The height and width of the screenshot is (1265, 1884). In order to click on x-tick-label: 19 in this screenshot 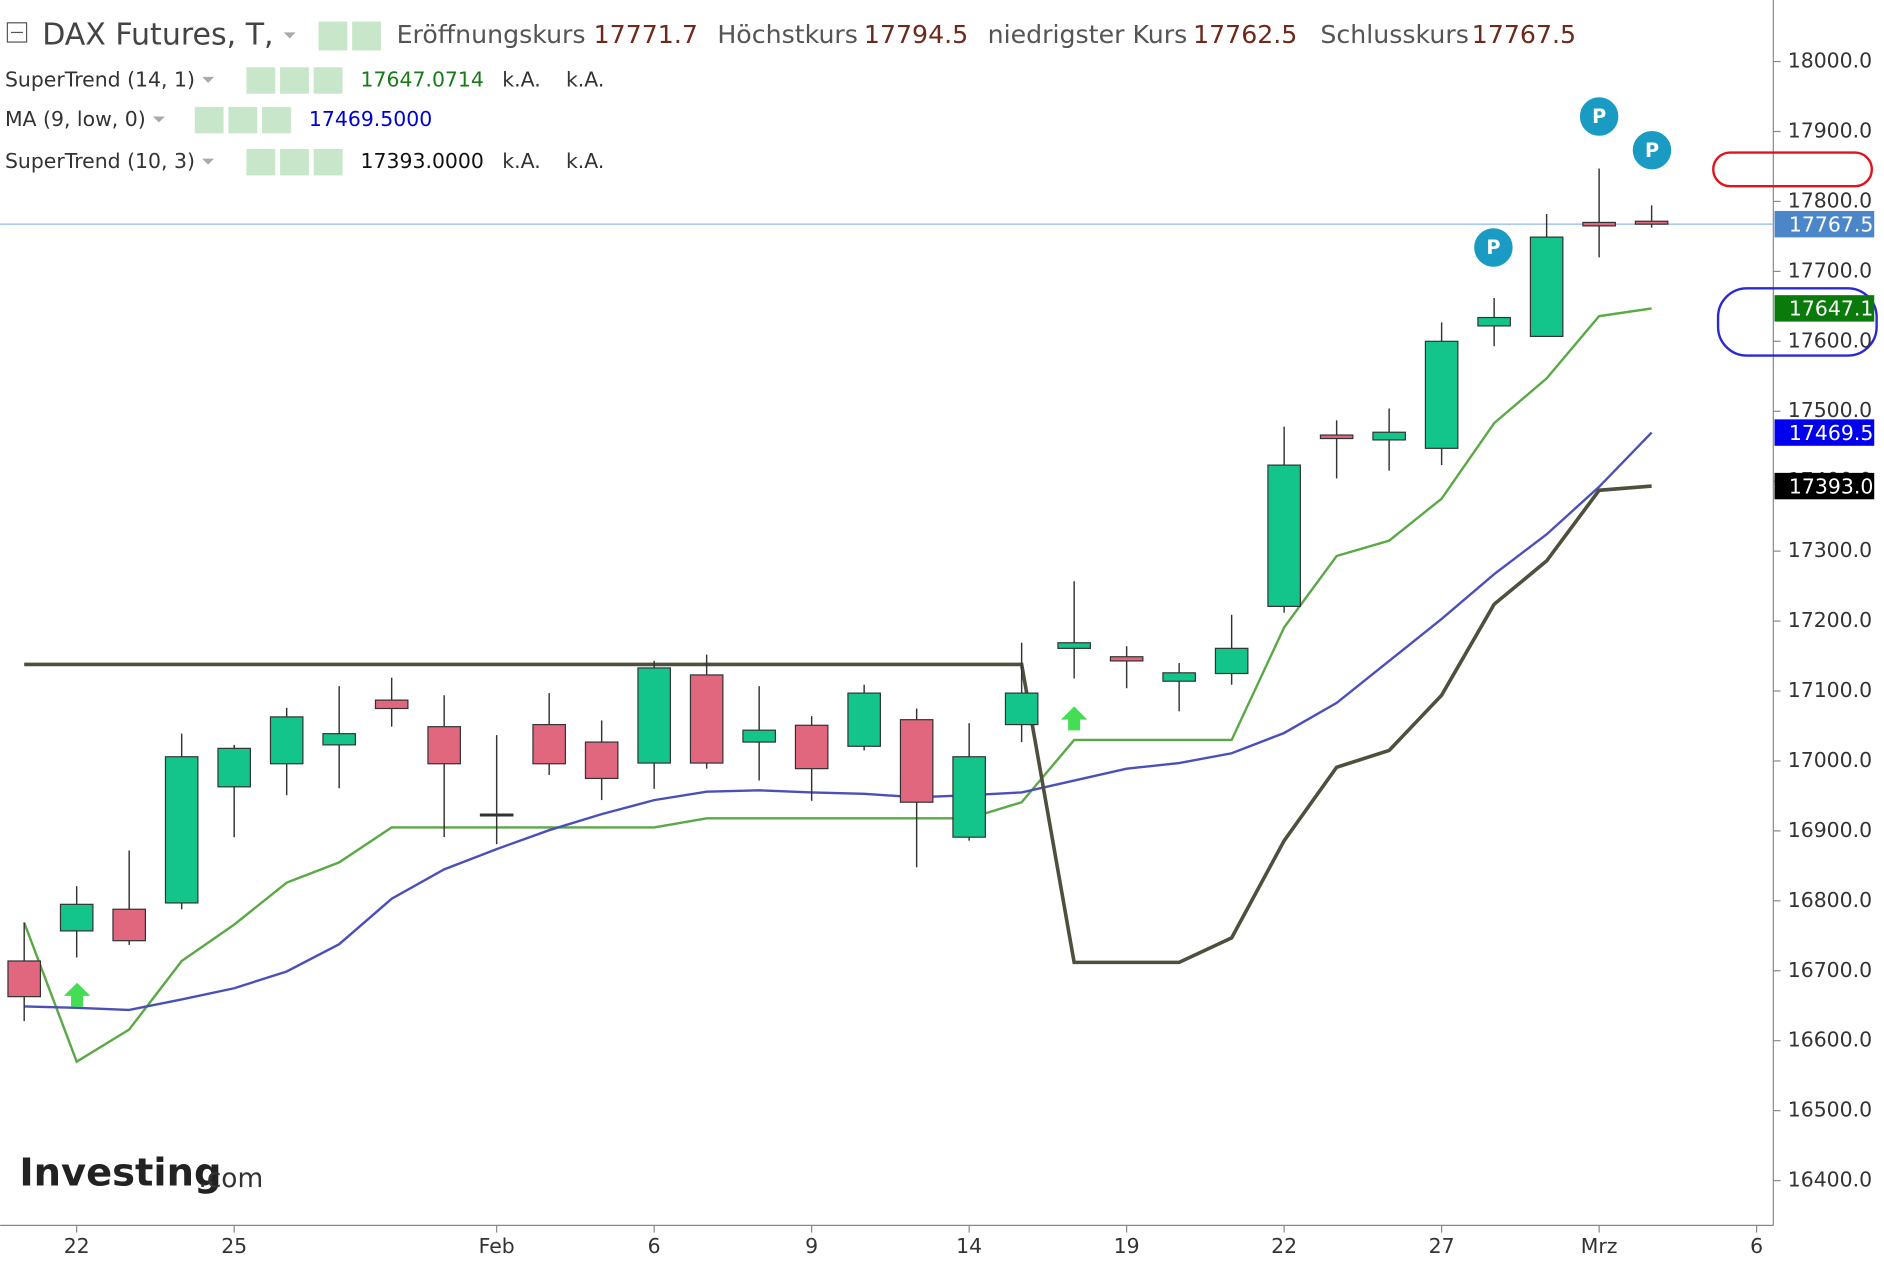, I will do `click(1127, 1246)`.